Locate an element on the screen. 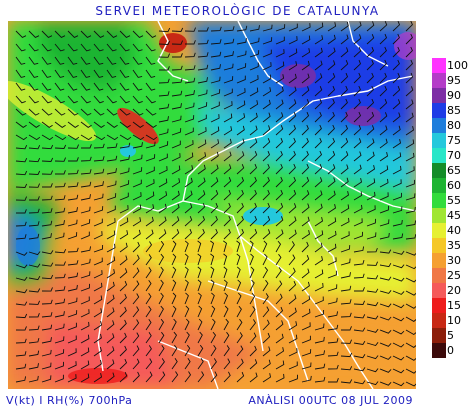  legend-label: 55 is located at coordinates (454, 200).